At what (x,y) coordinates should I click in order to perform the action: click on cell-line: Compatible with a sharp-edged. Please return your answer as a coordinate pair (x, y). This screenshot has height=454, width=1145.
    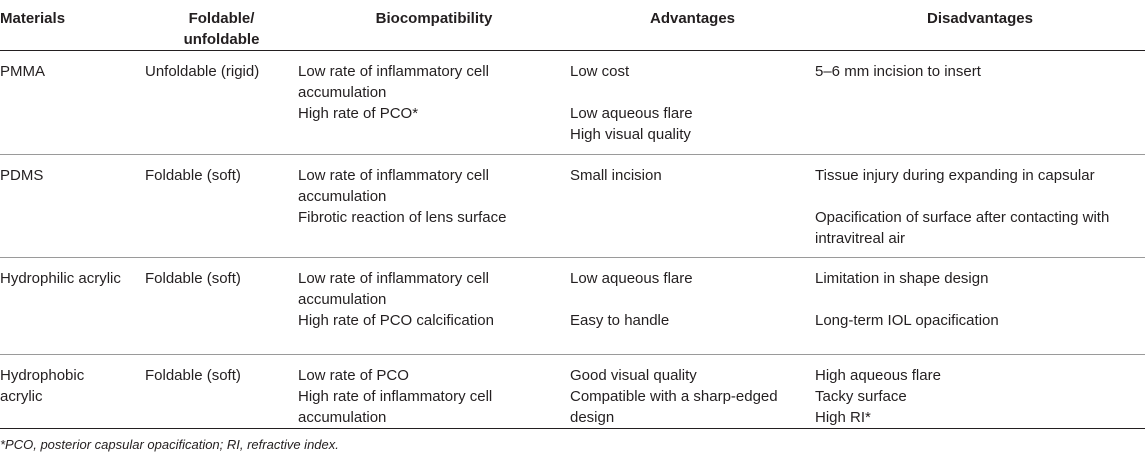
    Looking at the image, I should click on (674, 396).